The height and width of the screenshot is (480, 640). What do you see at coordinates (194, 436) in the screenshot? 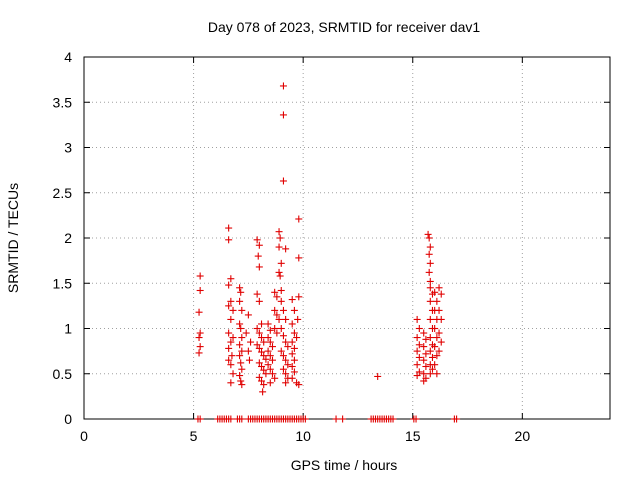
I see `x-tick-label: 5` at bounding box center [194, 436].